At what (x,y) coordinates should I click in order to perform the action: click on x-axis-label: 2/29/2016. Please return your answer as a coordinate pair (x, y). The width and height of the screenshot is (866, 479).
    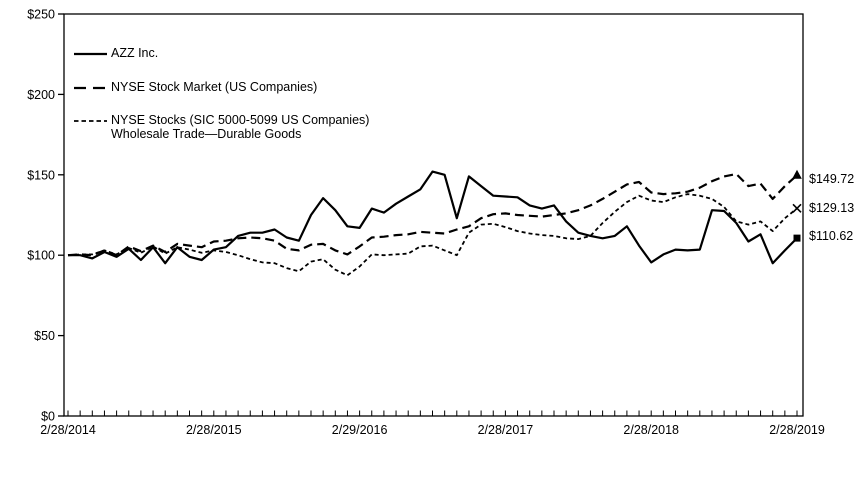
    Looking at the image, I should click on (360, 430).